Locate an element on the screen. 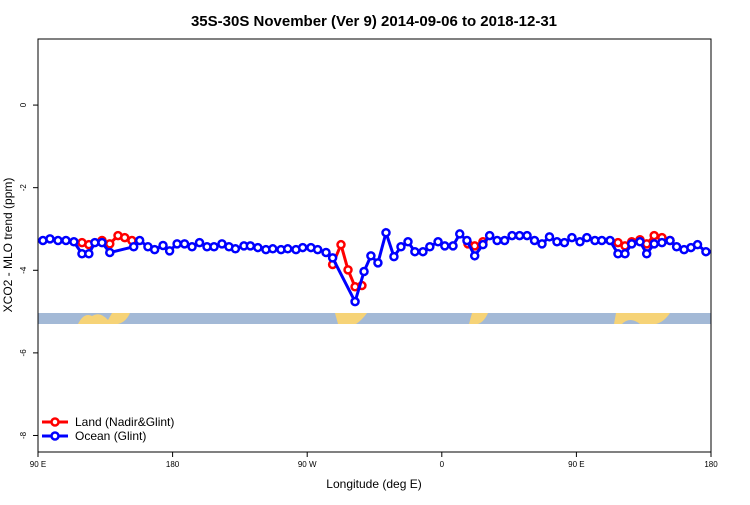 Image resolution: width=750 pixels, height=505 pixels. y-tick-label: -8 is located at coordinates (23, 435).